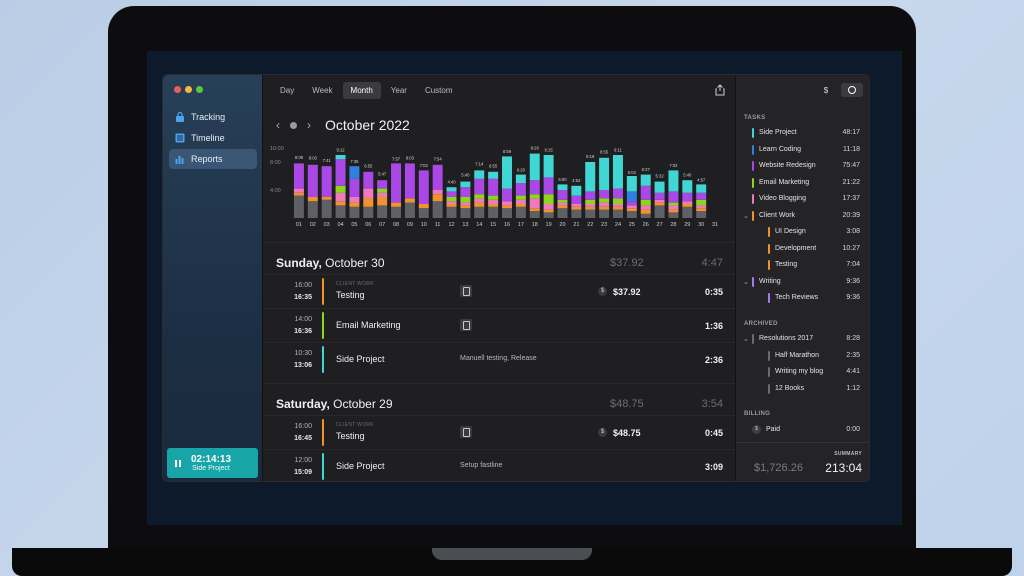 This screenshot has width=1024, height=576. Describe the element at coordinates (188, 89) in the screenshot. I see `minimize-window-button` at that location.